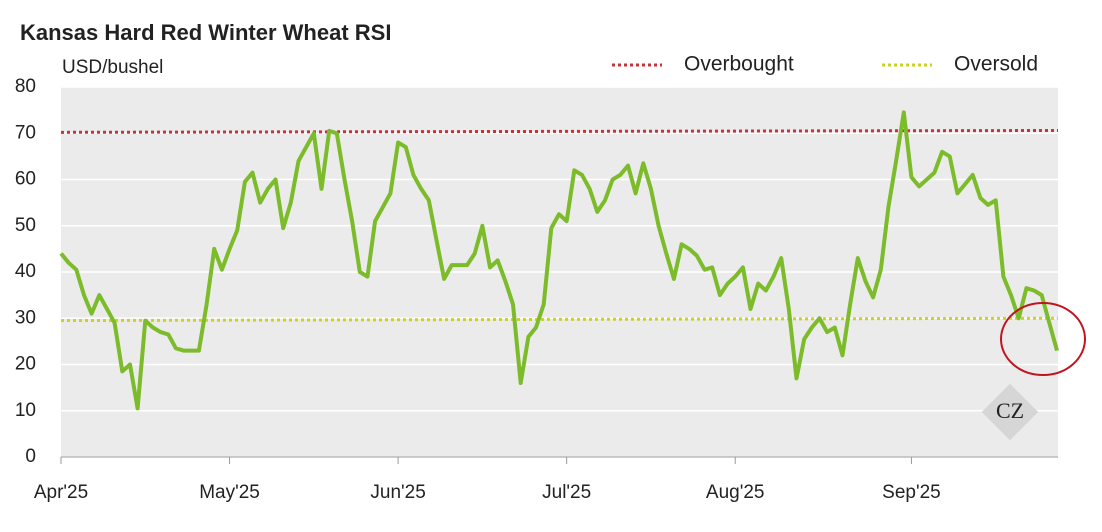 The image size is (1102, 532). Describe the element at coordinates (25, 132) in the screenshot. I see `y-tick-label: 70` at that location.